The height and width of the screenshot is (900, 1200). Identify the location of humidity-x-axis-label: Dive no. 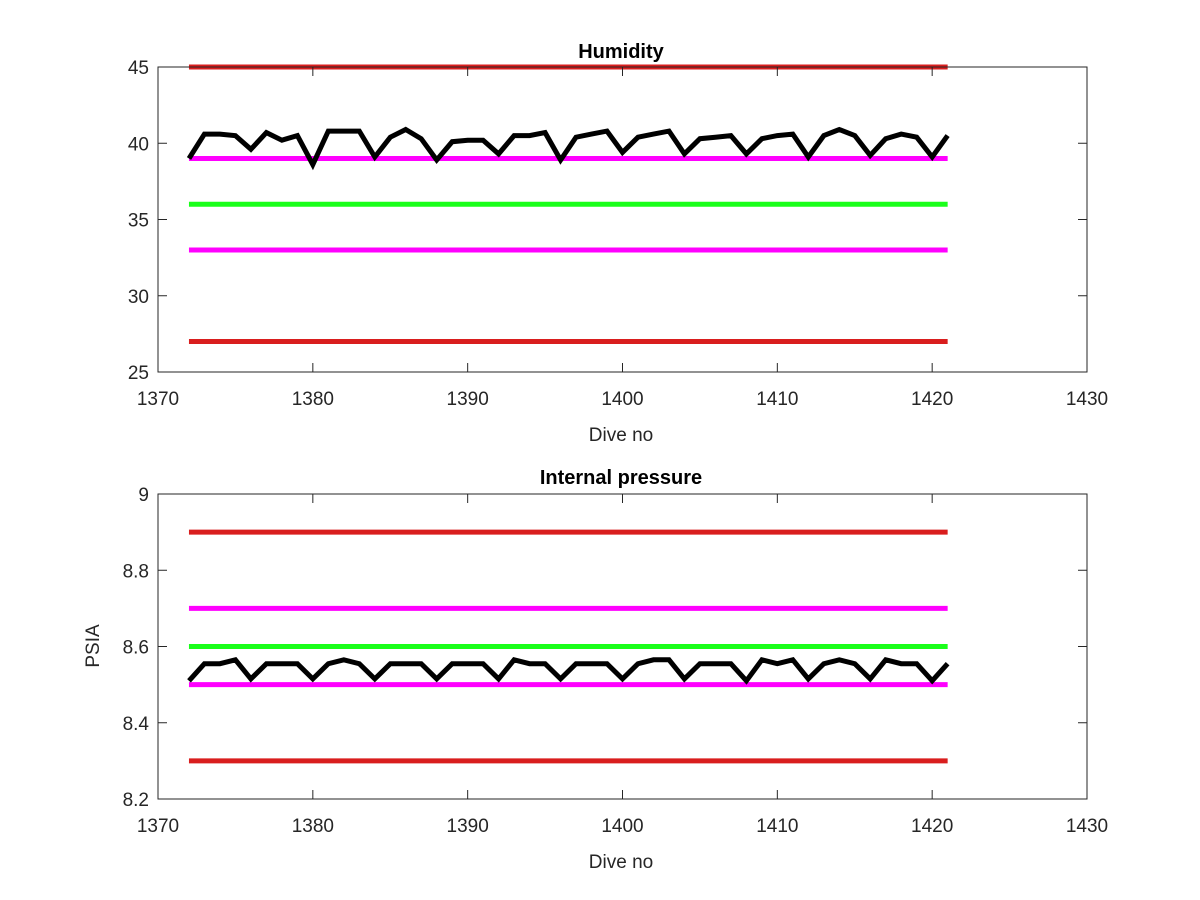
(621, 435).